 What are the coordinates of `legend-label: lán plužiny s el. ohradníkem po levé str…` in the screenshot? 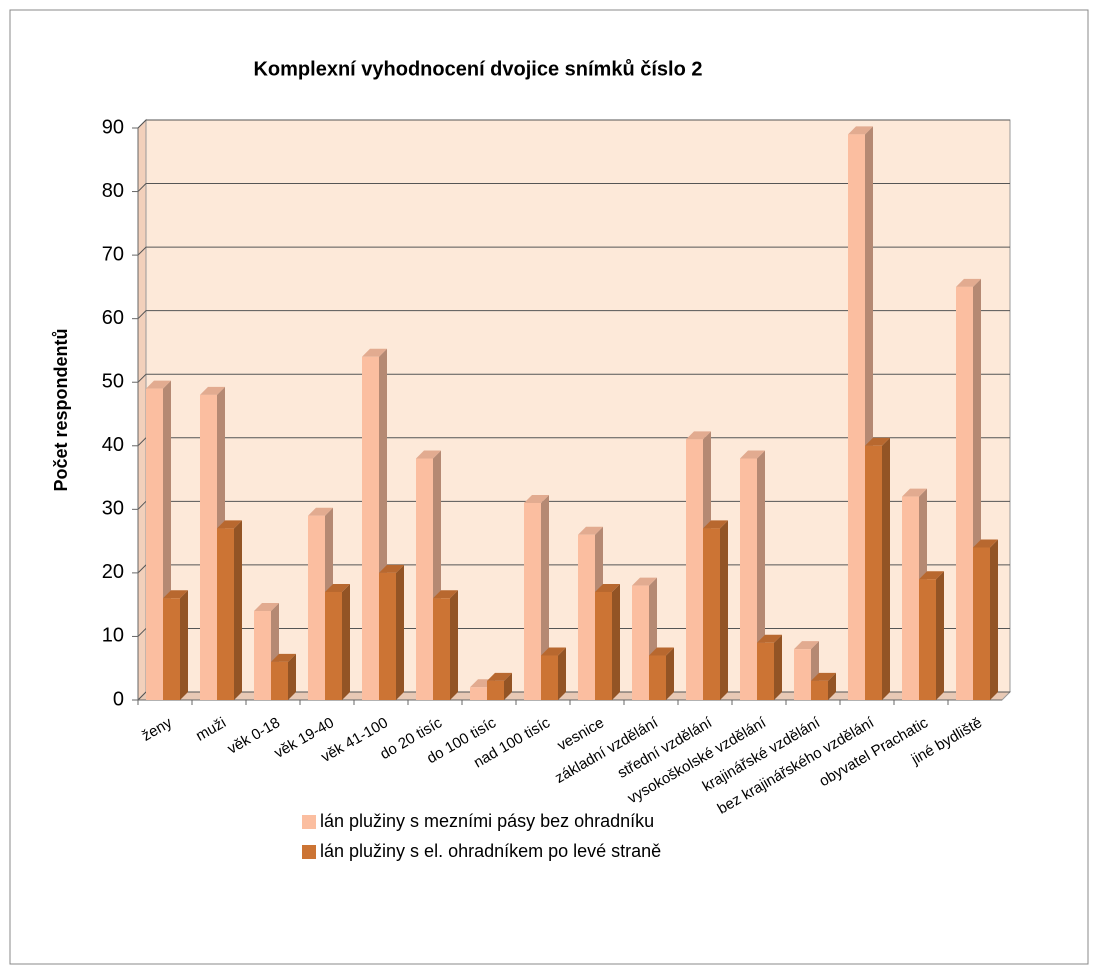 It's located at (490, 851).